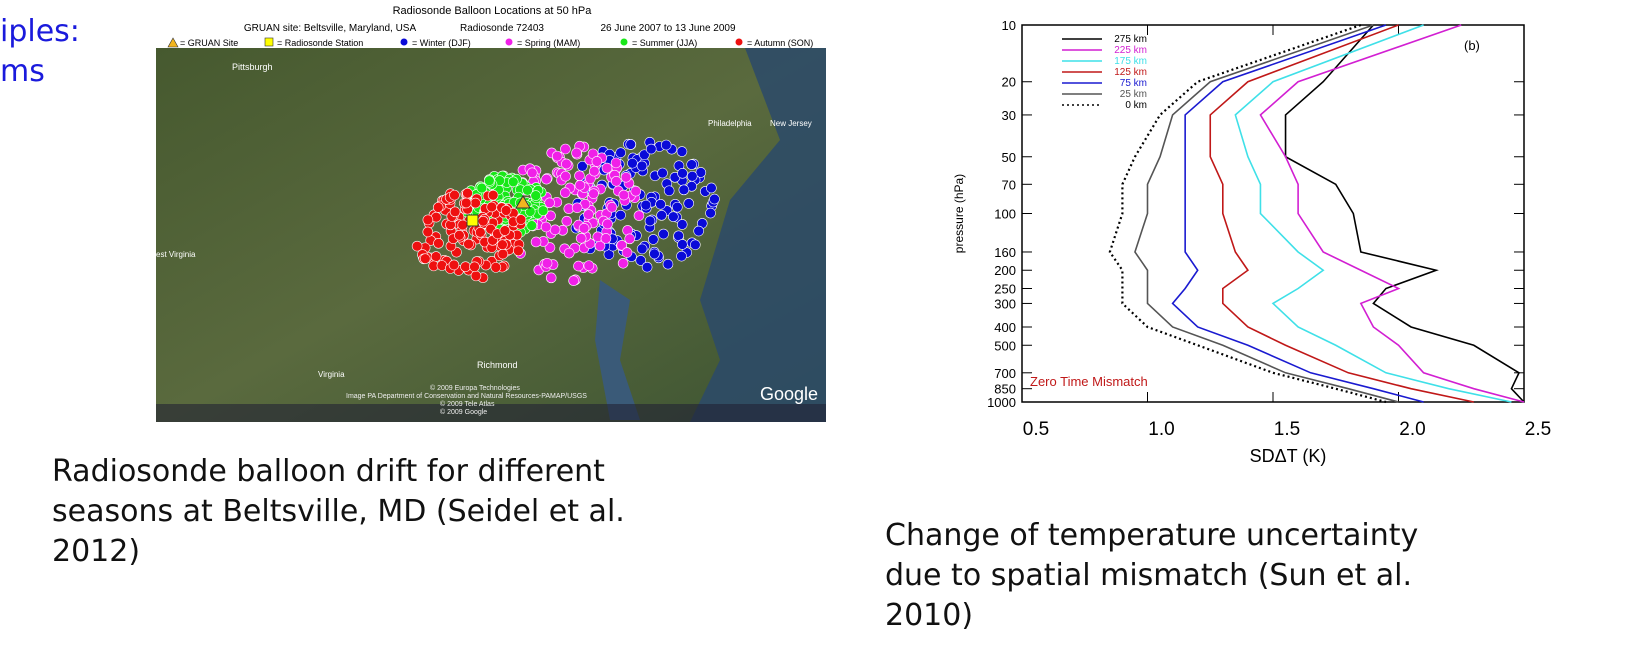 The image size is (1631, 647). I want to click on ocean, so click(758, 235).